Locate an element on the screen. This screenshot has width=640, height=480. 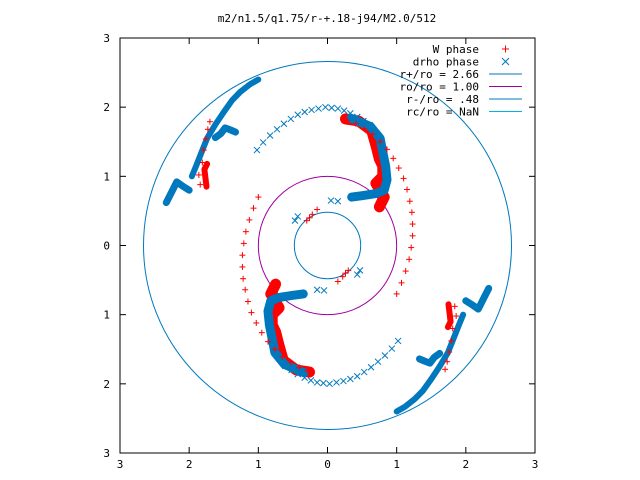
y-tick-label: 3 is located at coordinates (106, 453).